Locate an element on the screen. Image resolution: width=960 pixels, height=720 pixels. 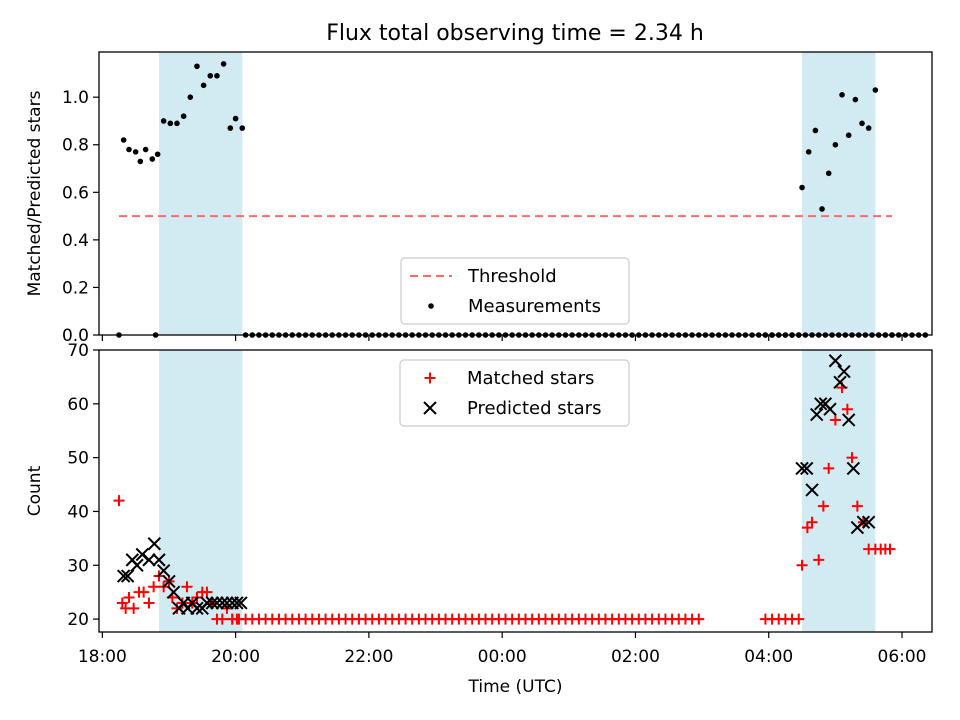
legend-predicted-swatch is located at coordinates (430, 408).